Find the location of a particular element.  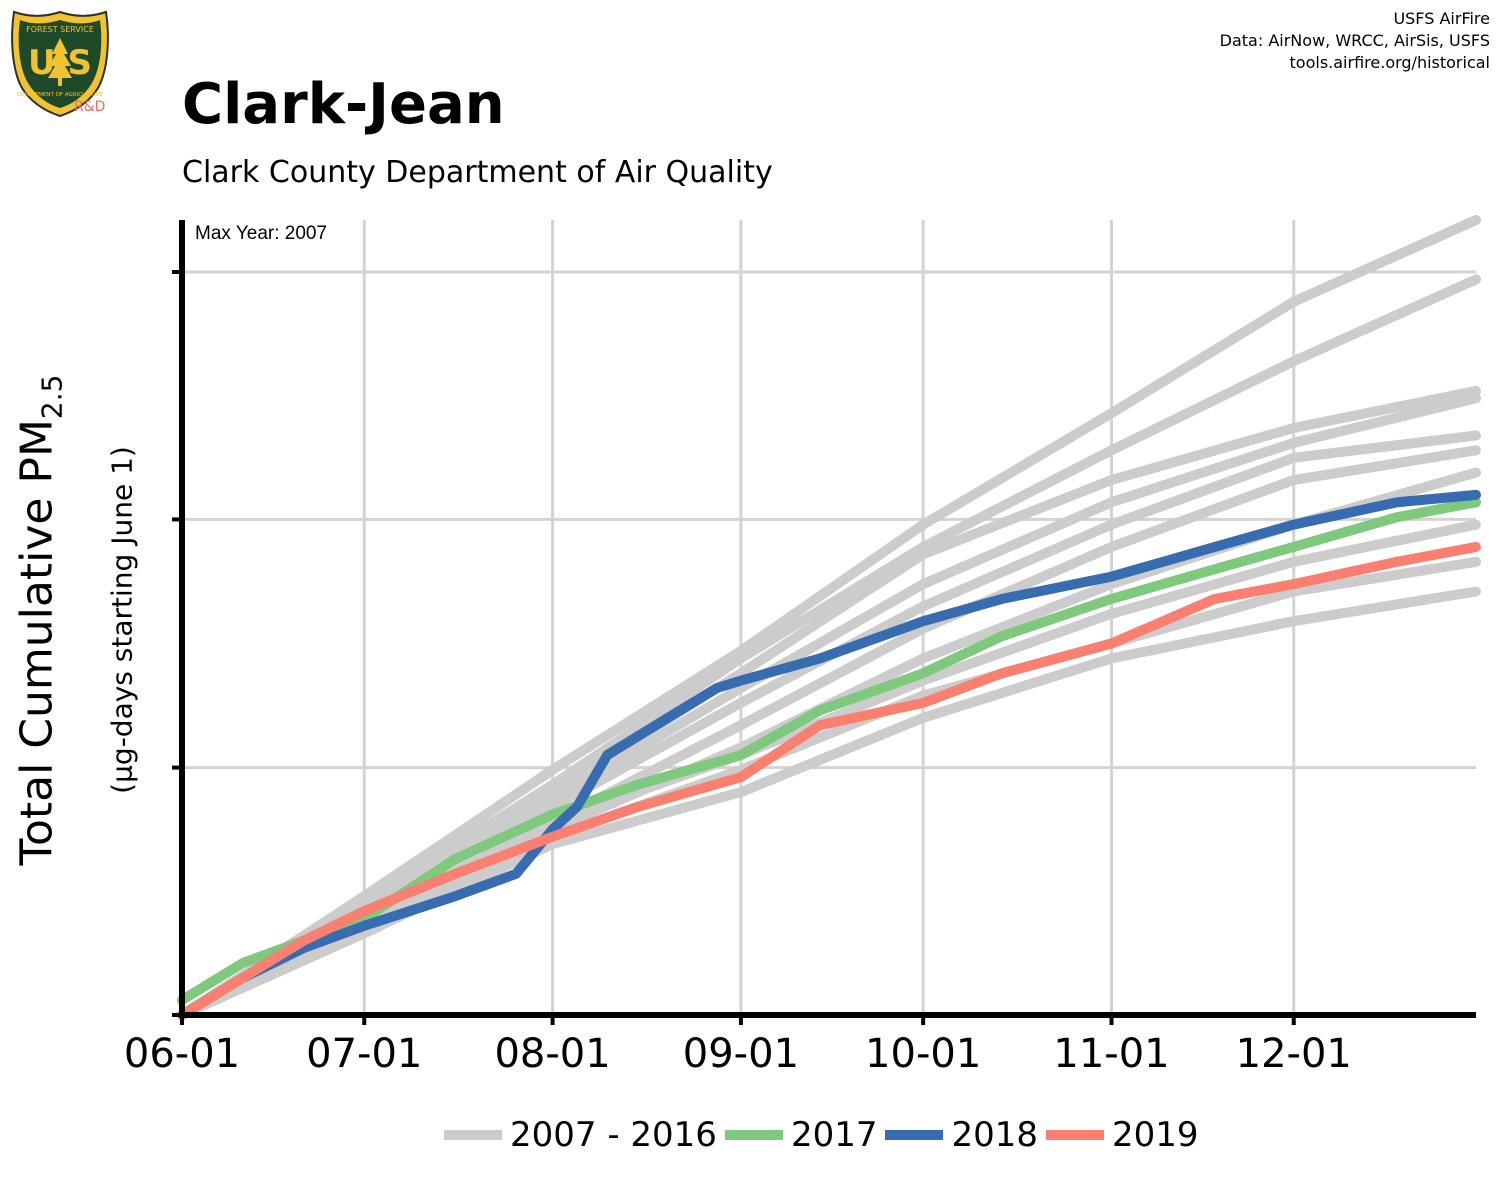

logo-badge: R&D is located at coordinates (90, 107).